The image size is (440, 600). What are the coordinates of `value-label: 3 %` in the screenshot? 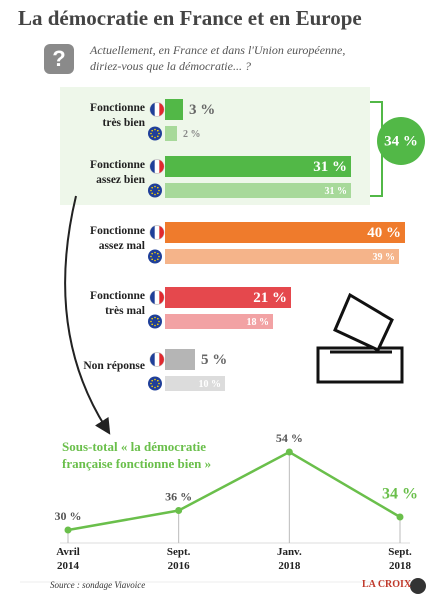 It's located at (202, 110).